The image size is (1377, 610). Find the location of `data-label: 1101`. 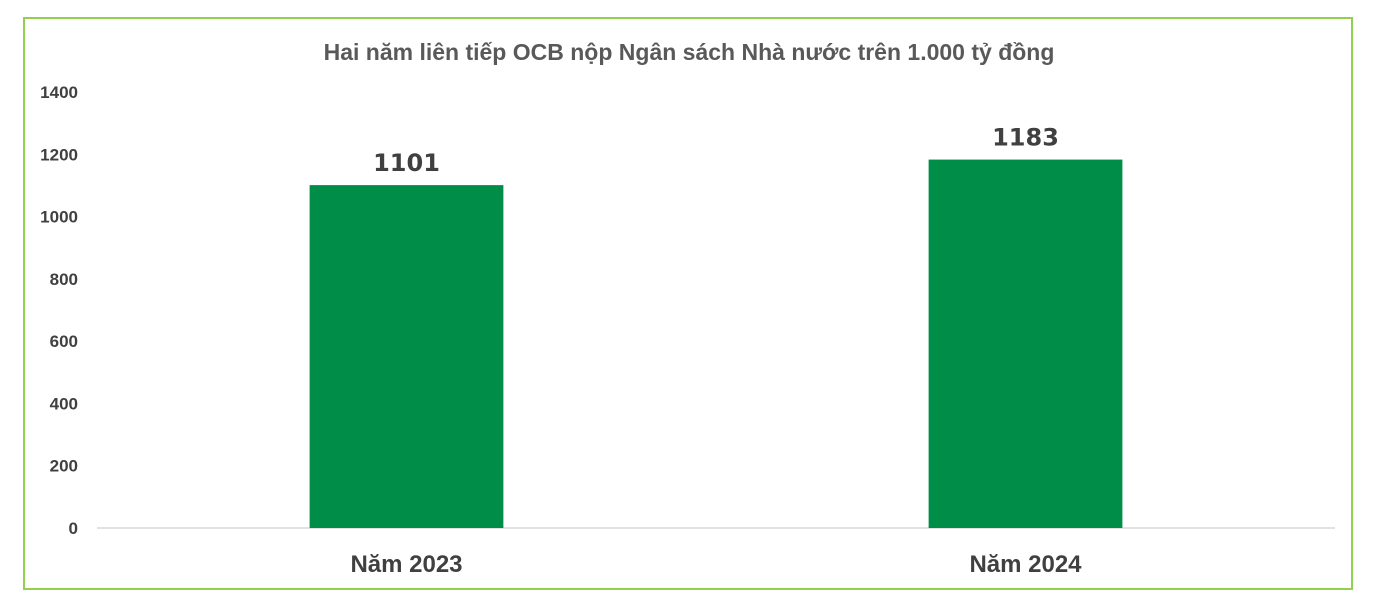

data-label: 1101 is located at coordinates (406, 163).